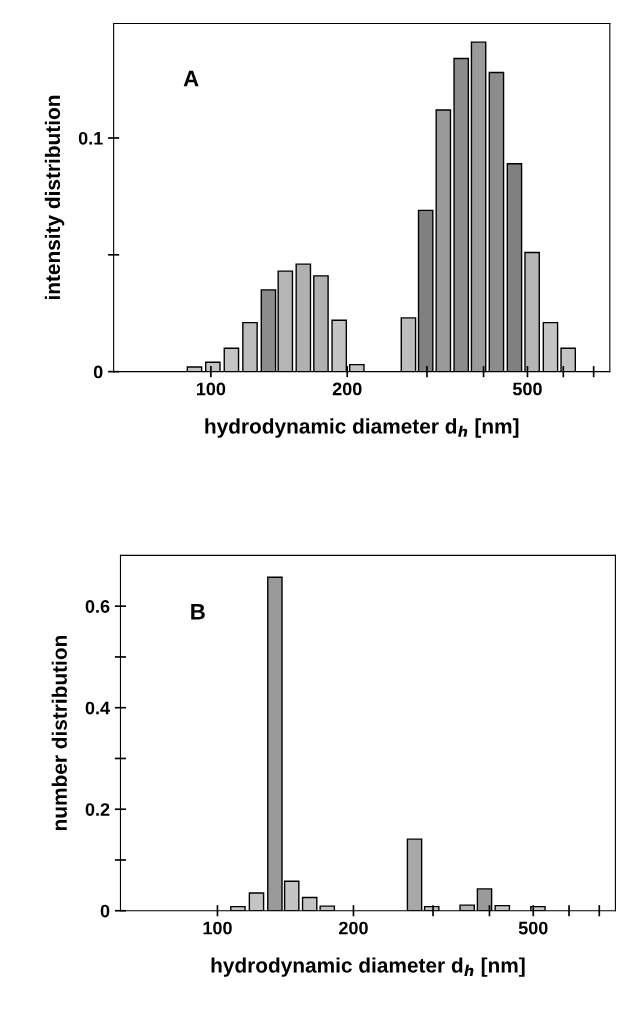 The image size is (621, 1021). I want to click on y-tick-label: 0.2, so click(97, 809).